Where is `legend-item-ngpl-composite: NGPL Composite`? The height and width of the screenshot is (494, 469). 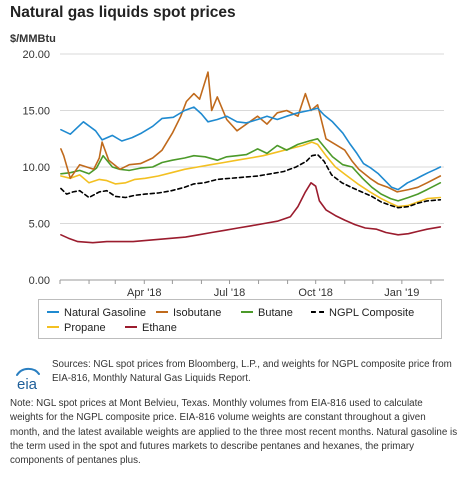
legend-item-ngpl-composite: NGPL Composite is located at coordinates (362, 313).